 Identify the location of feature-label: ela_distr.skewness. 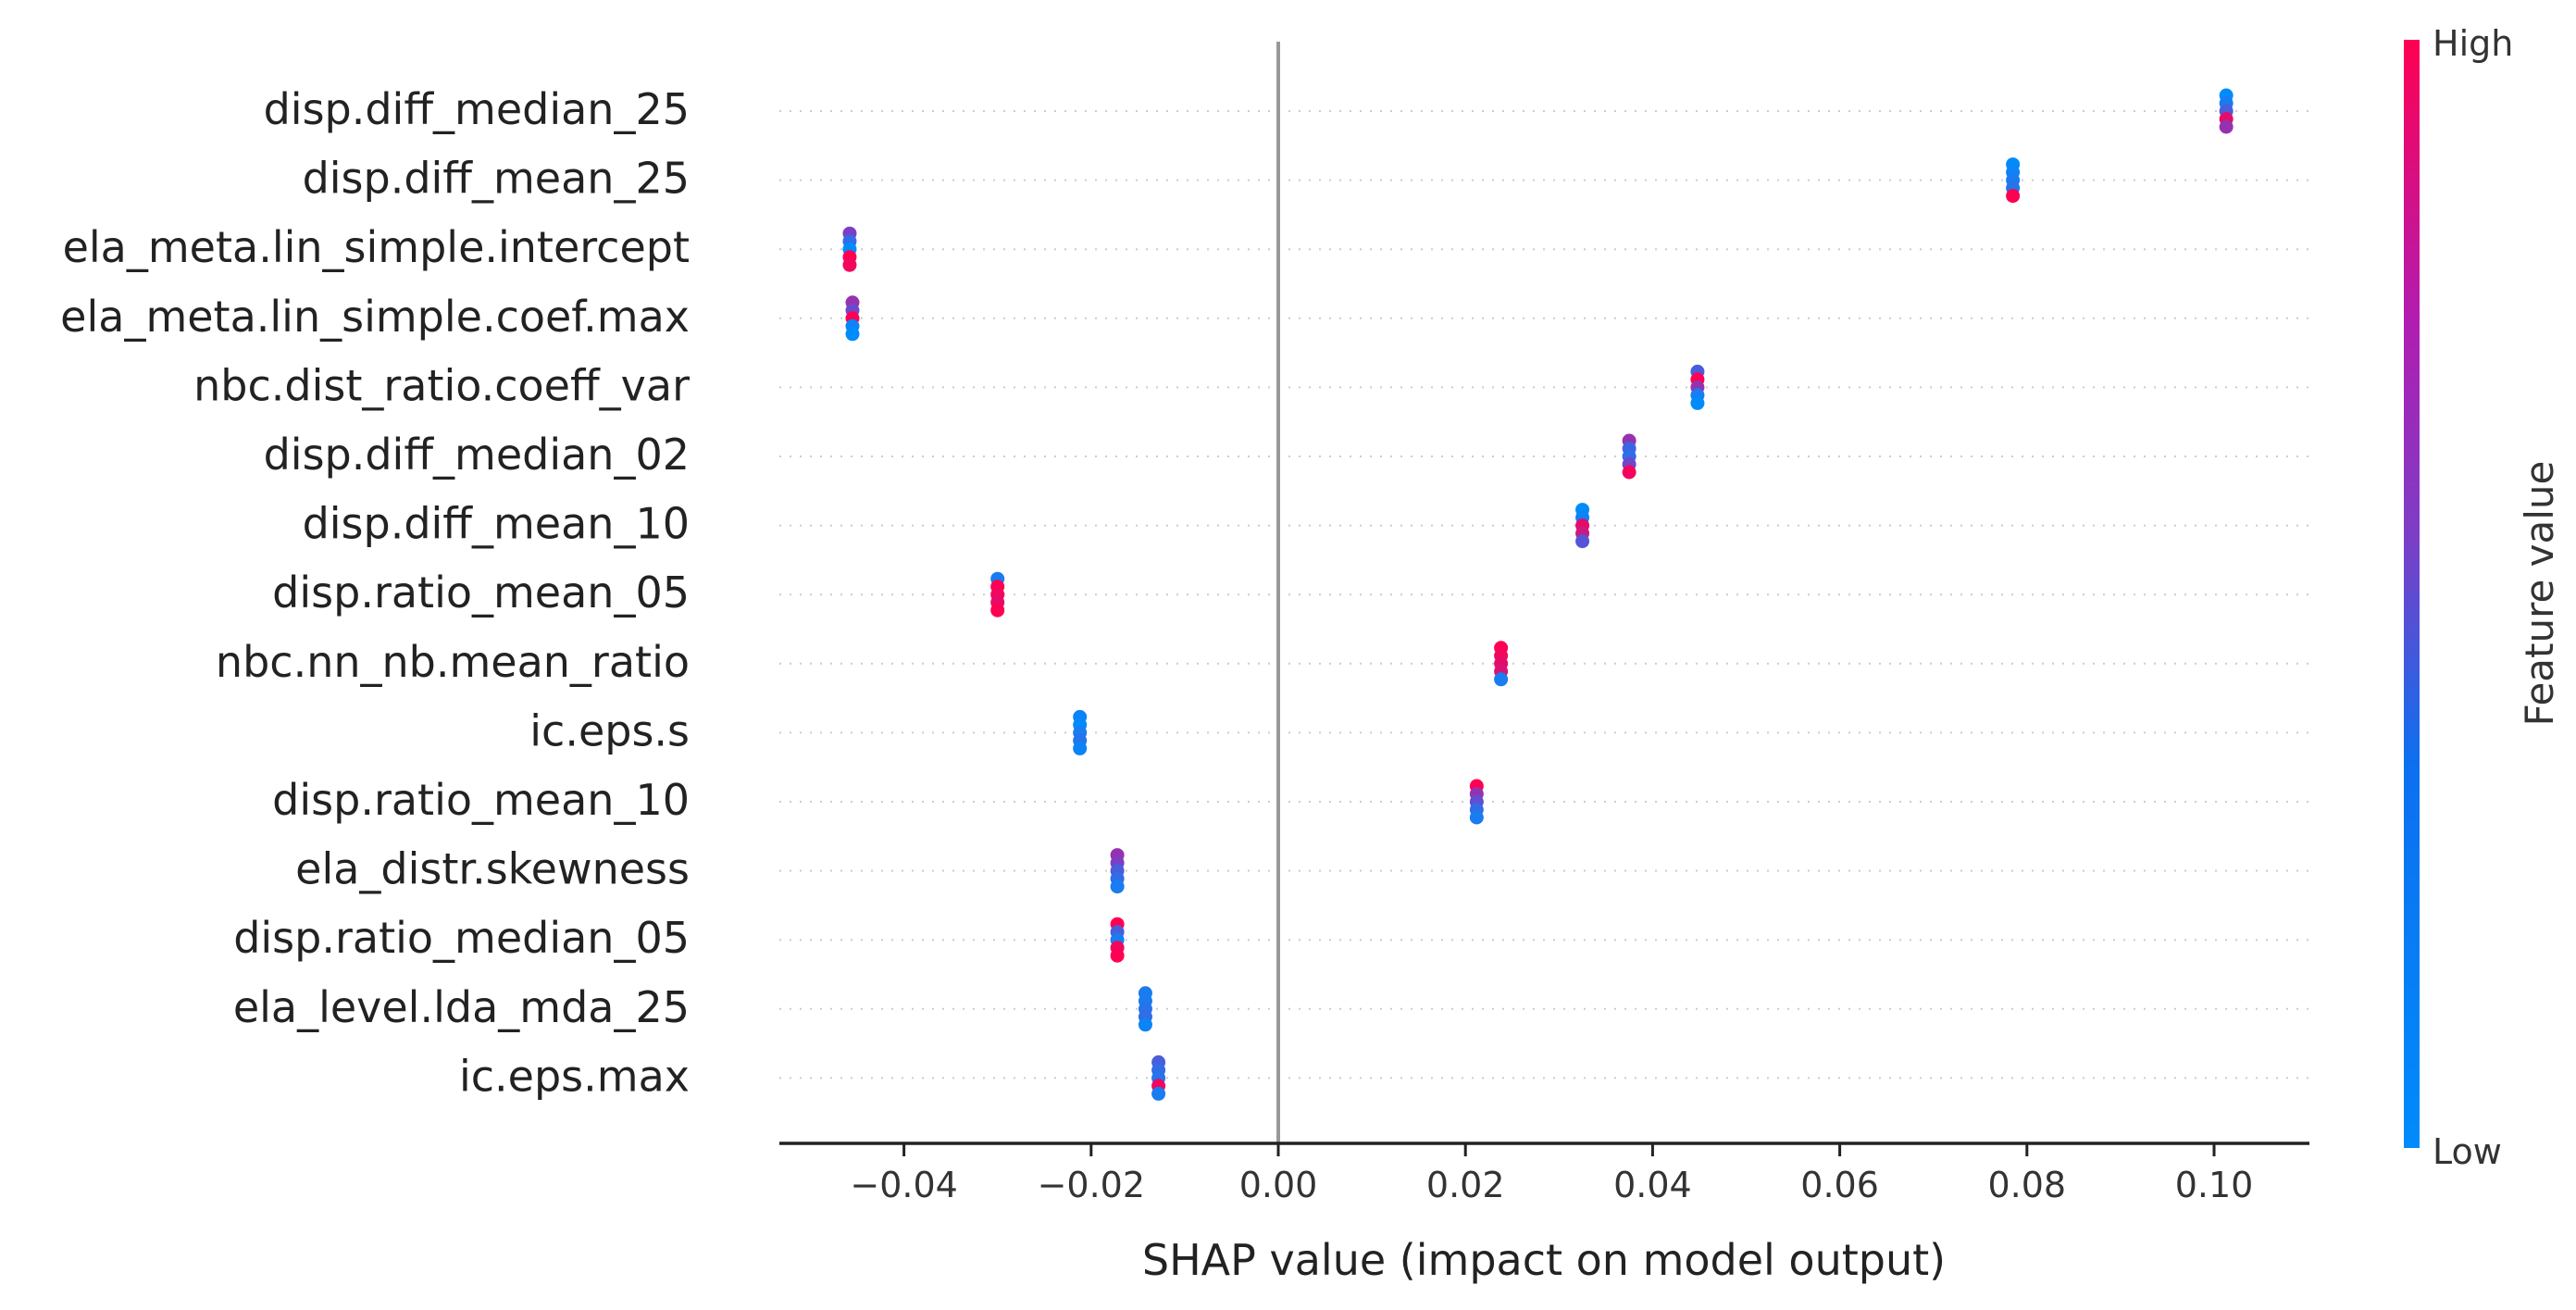
(492, 869).